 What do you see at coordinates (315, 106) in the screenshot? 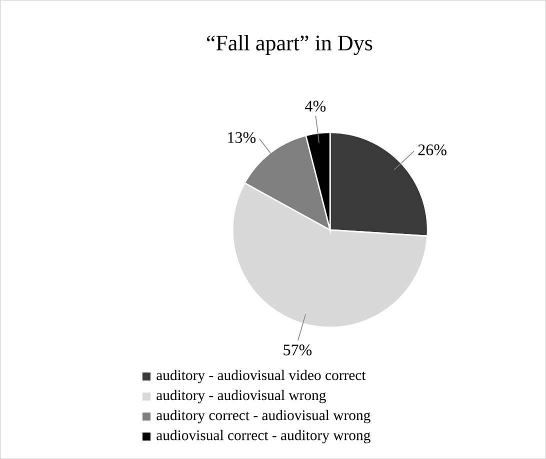
I see `data-label: 4%` at bounding box center [315, 106].